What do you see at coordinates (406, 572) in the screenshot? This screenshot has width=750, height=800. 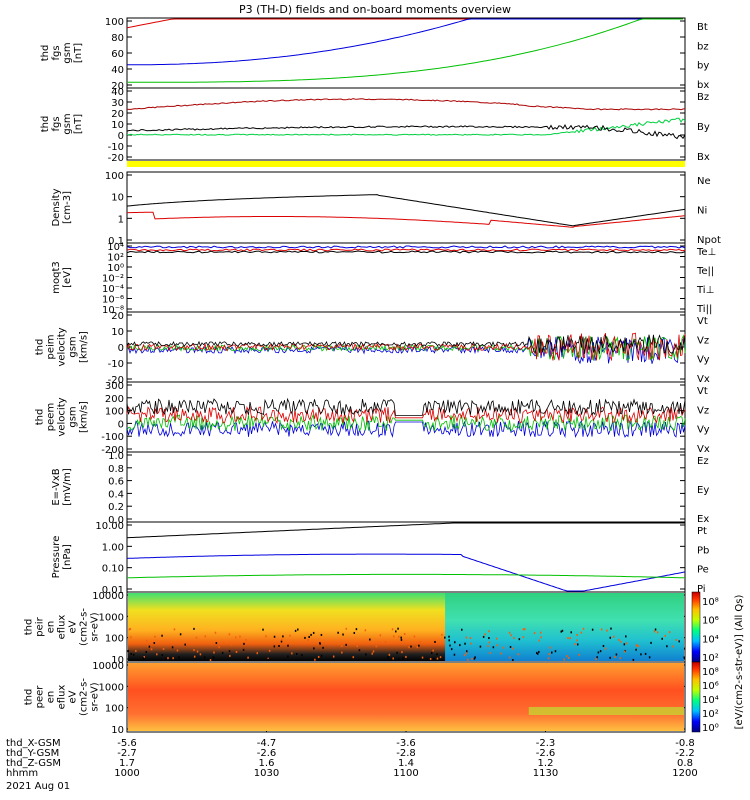 I see `trace-Pi` at bounding box center [406, 572].